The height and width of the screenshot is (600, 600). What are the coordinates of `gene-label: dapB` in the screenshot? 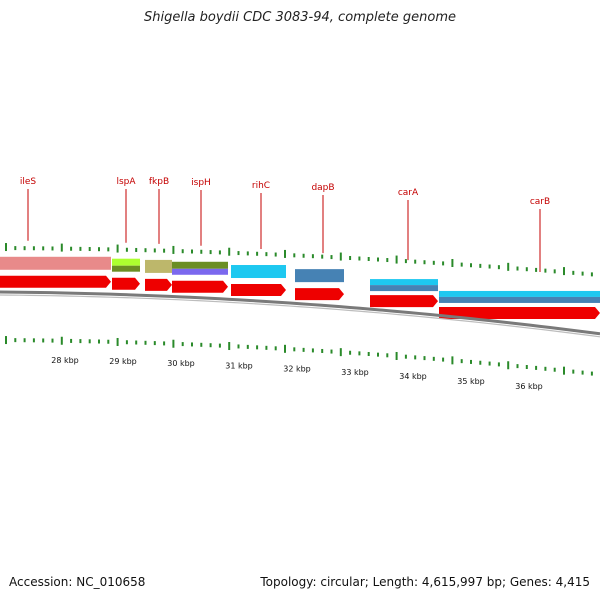 It's located at (322, 188).